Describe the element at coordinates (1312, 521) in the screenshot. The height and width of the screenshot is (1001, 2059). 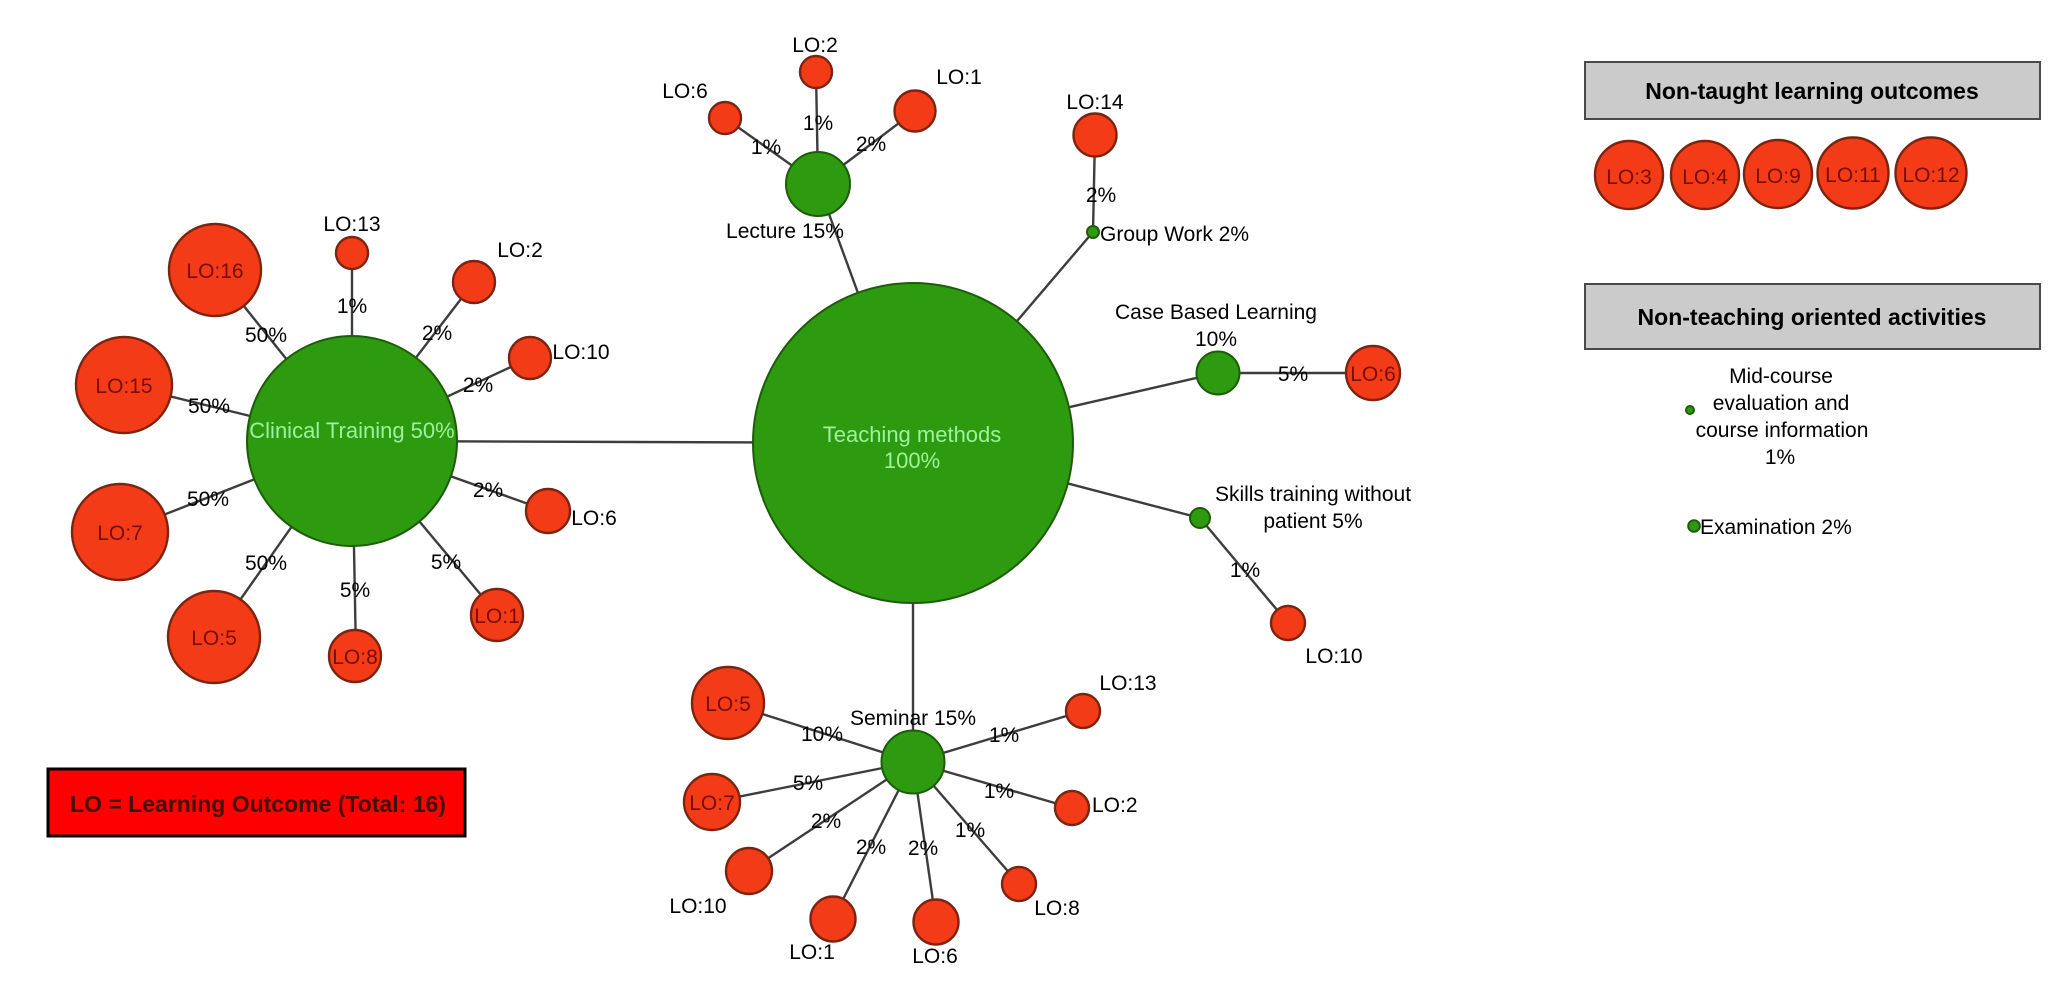
I see `svg-text: patient 5%` at that location.